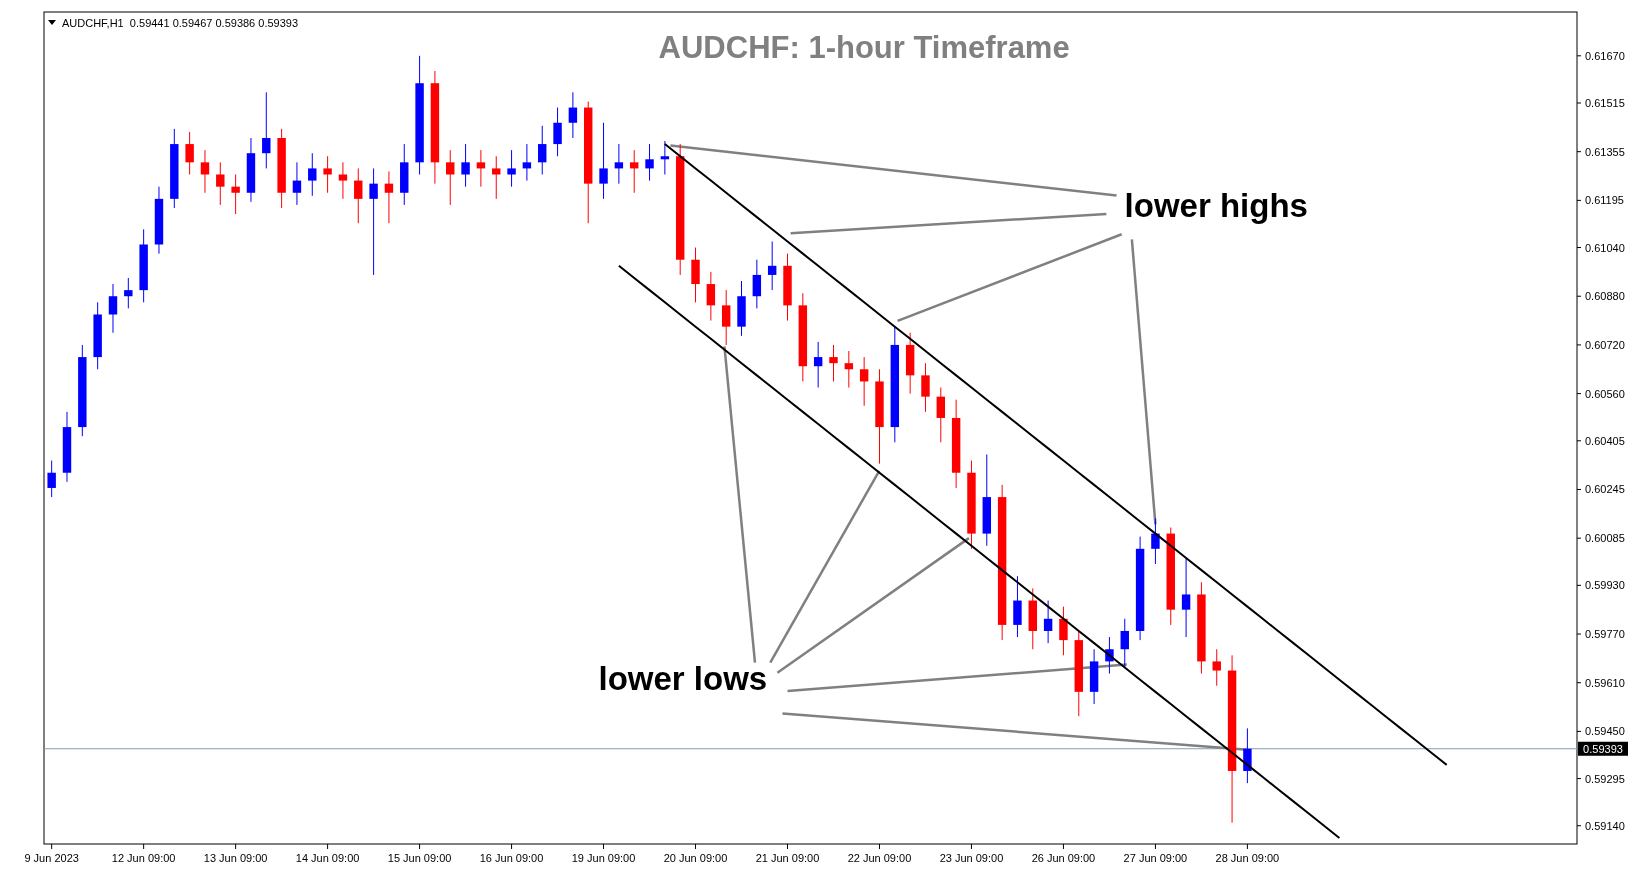 The width and height of the screenshot is (1649, 884). What do you see at coordinates (1604, 200) in the screenshot?
I see `y-tick-label: 0.61195` at bounding box center [1604, 200].